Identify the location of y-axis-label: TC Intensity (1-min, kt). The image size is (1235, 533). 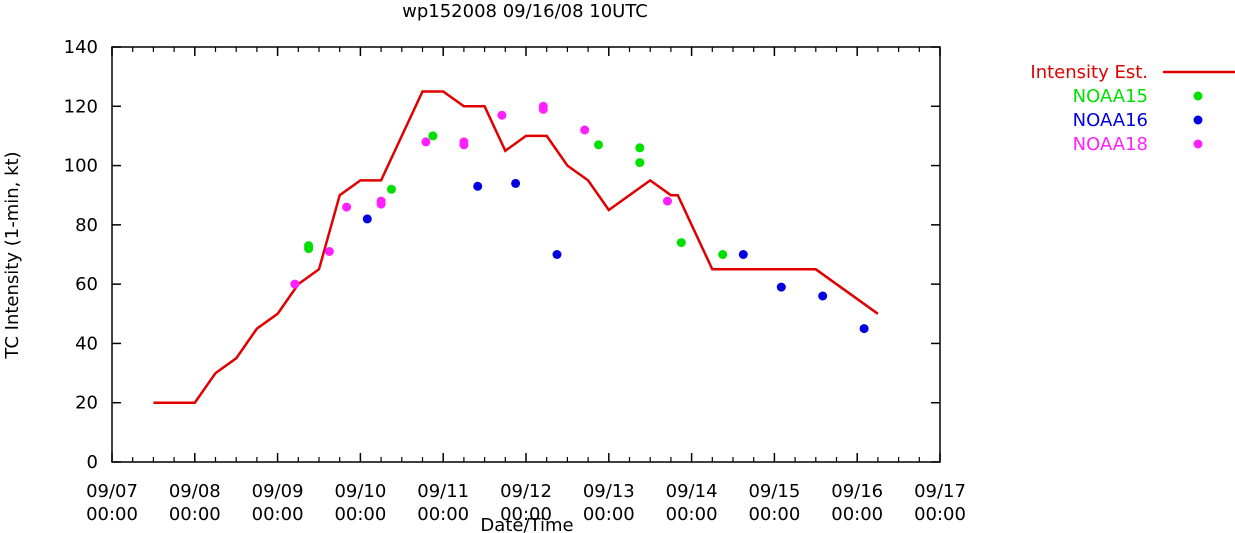
(12, 255).